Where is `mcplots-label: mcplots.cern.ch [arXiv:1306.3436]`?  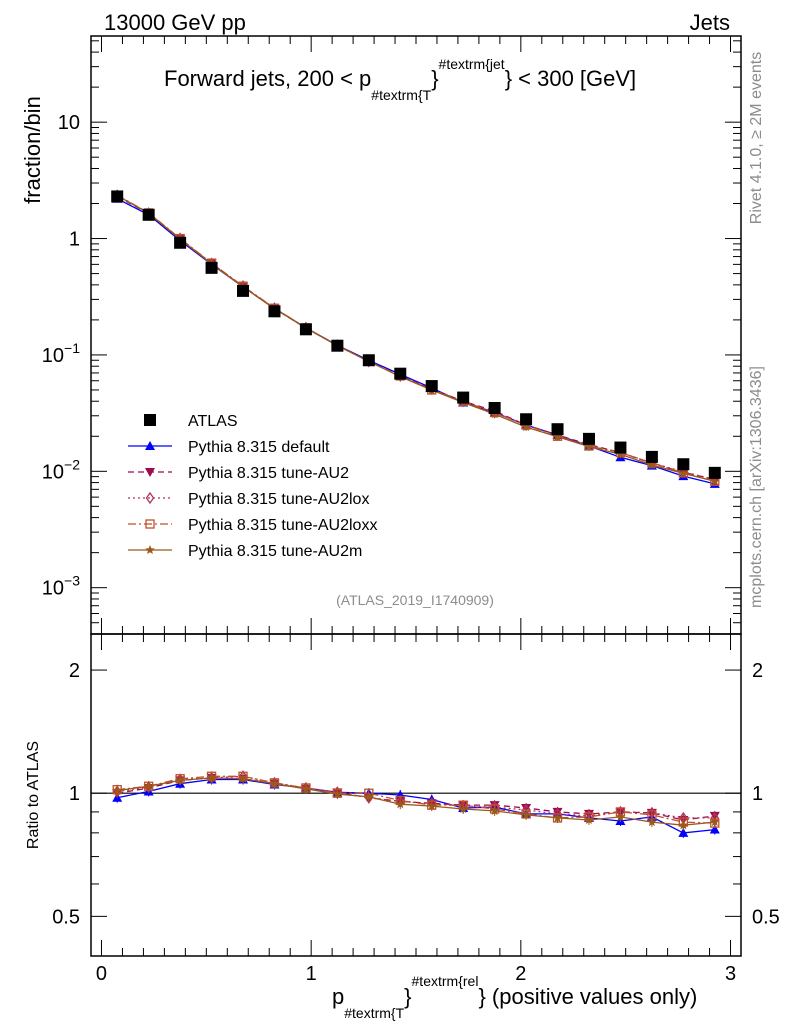 mcplots-label: mcplots.cern.ch [arXiv:1306.3436] is located at coordinates (756, 487).